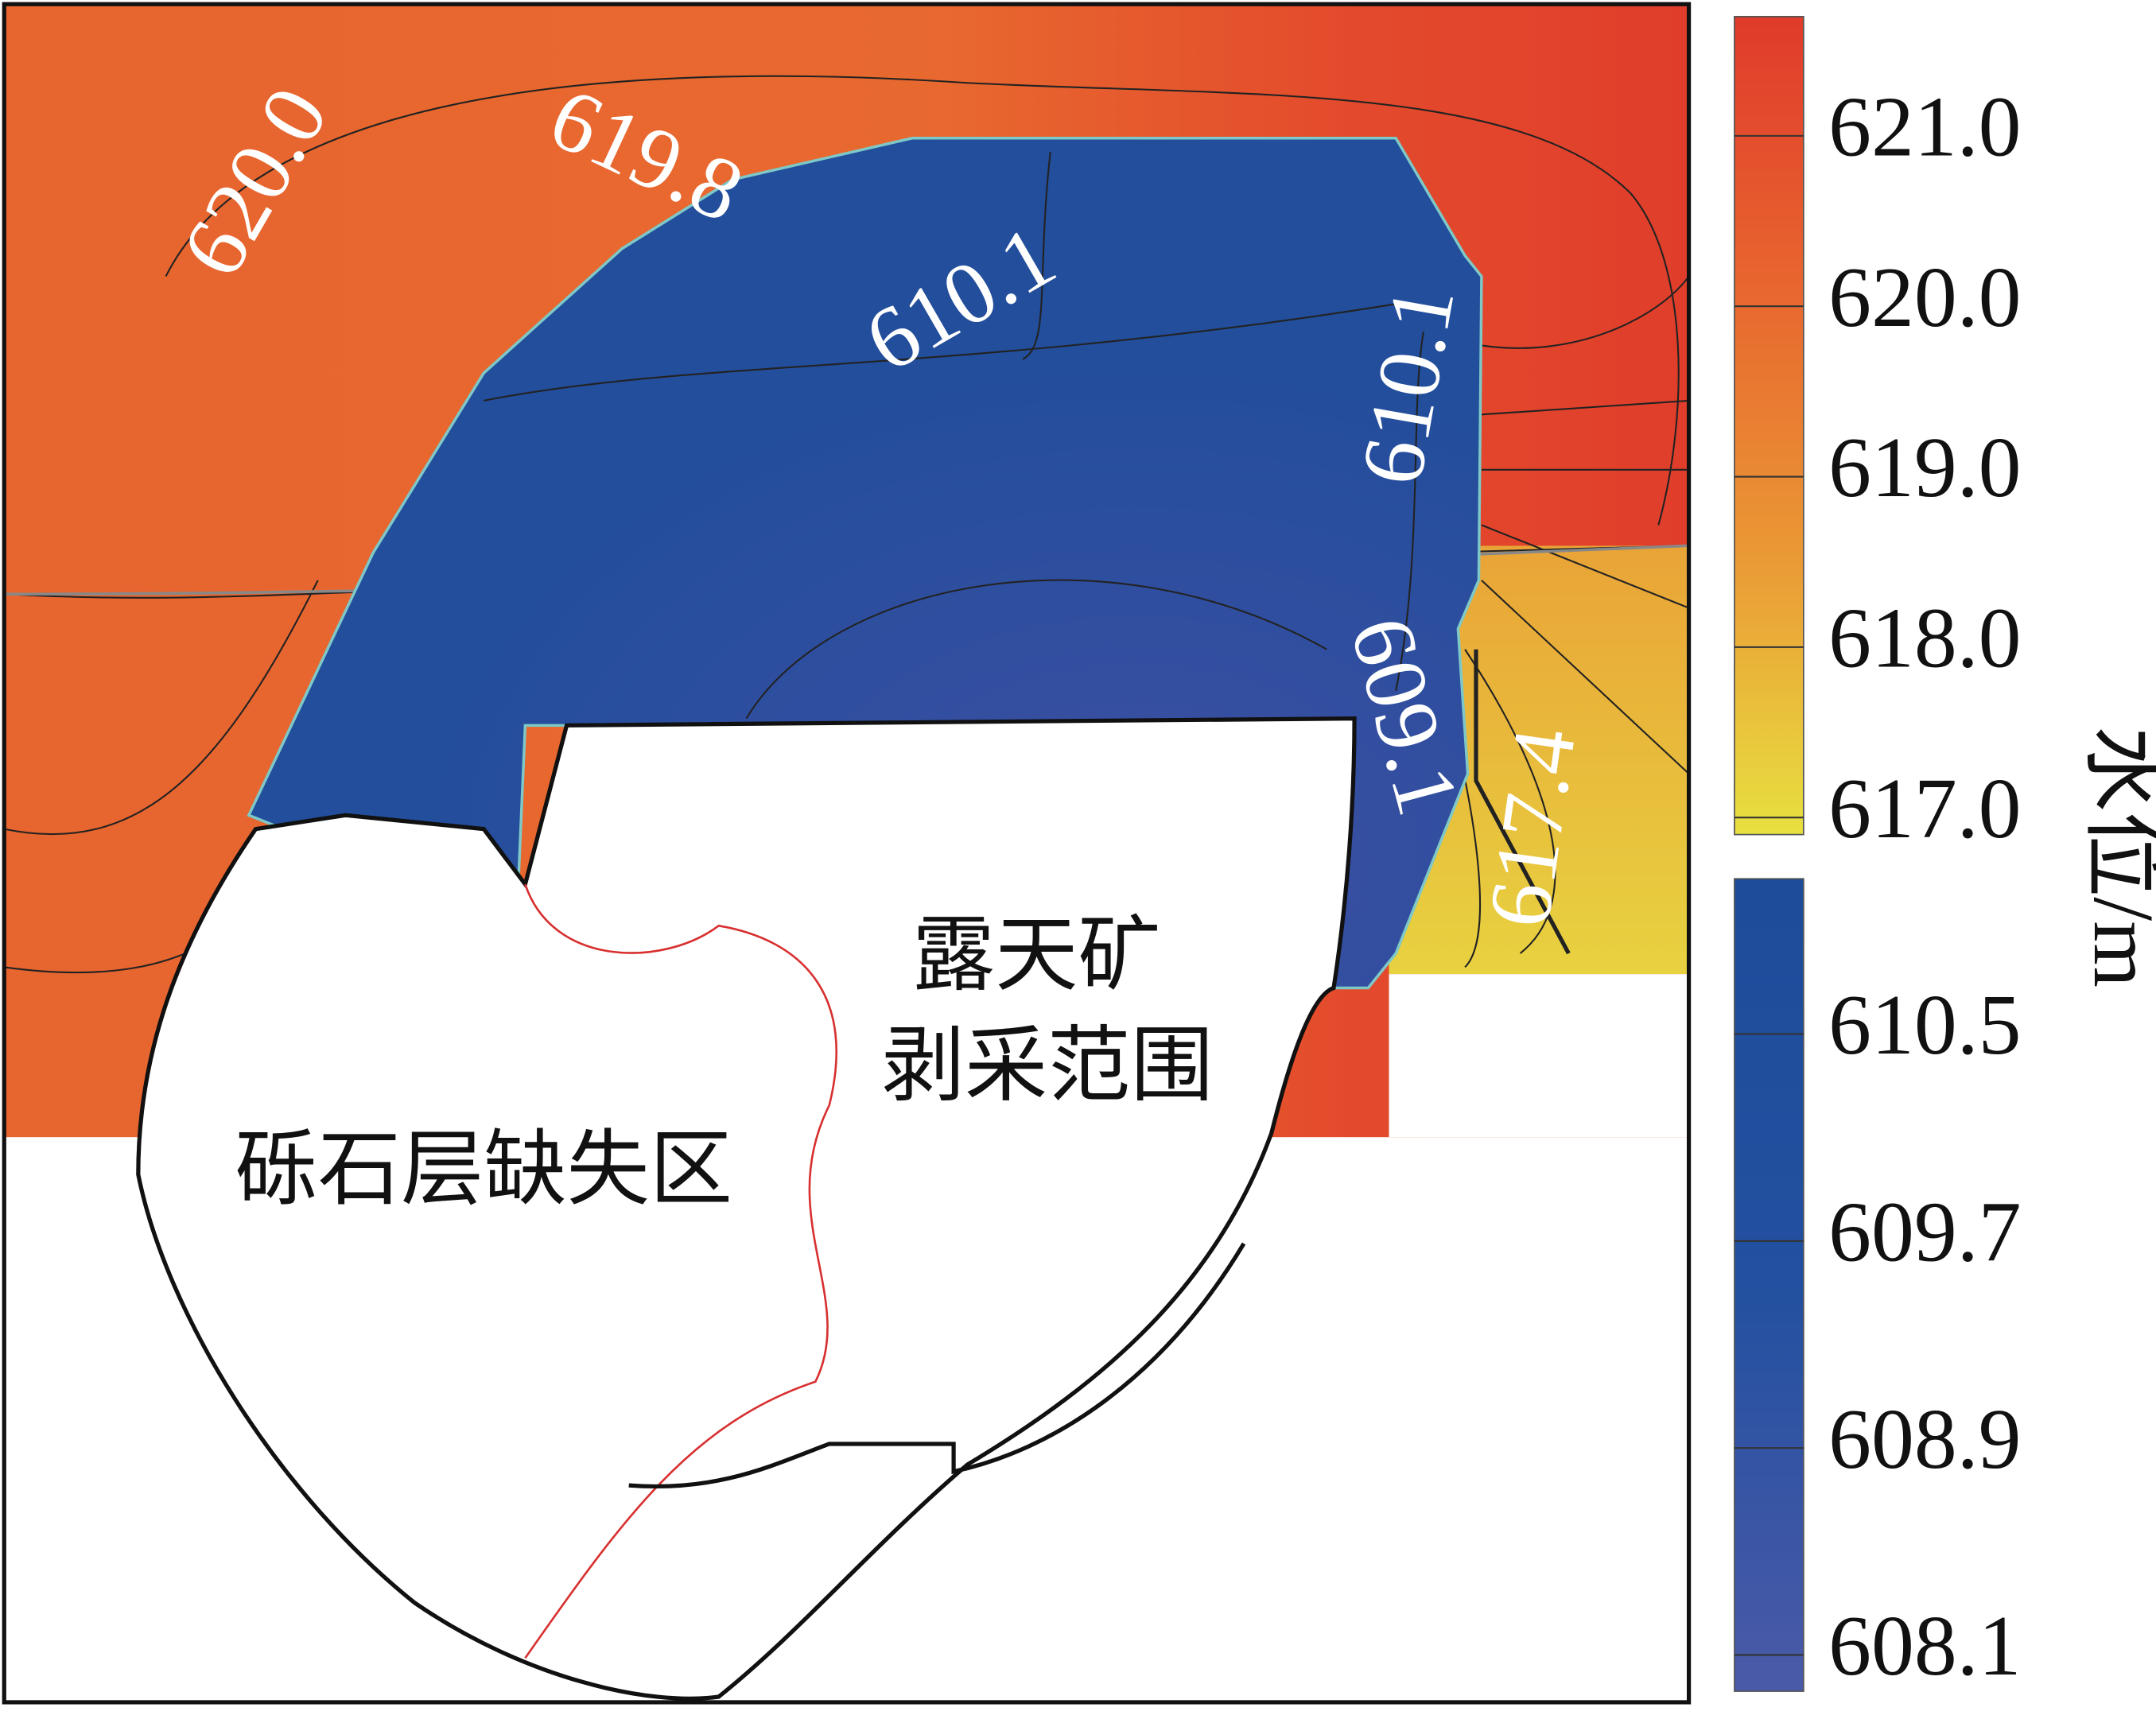  I want to click on colorbar-tick-label: 619.0, so click(1924, 468).